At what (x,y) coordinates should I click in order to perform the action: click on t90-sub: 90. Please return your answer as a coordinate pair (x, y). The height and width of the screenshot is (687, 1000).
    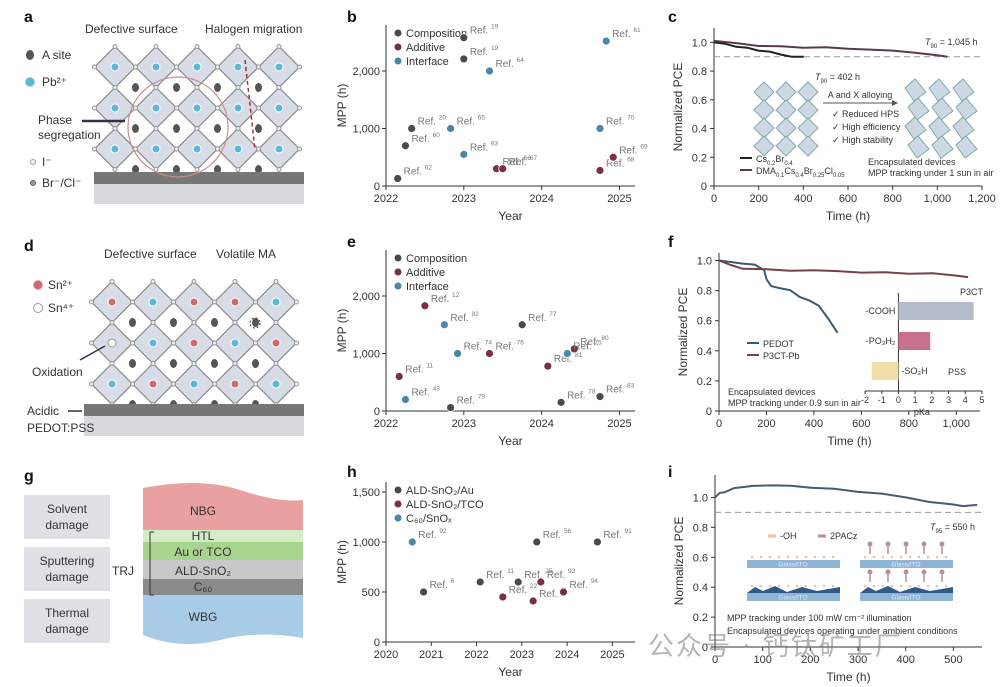
    Looking at the image, I should click on (934, 47).